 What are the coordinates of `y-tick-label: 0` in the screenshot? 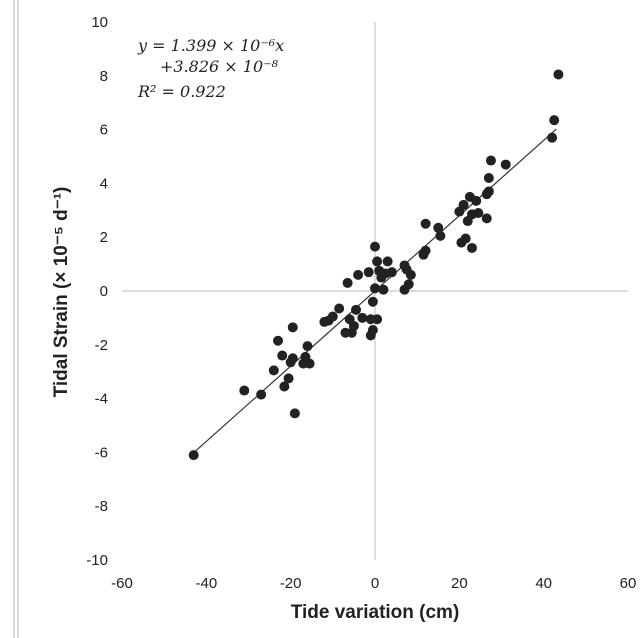 It's located at (104, 291).